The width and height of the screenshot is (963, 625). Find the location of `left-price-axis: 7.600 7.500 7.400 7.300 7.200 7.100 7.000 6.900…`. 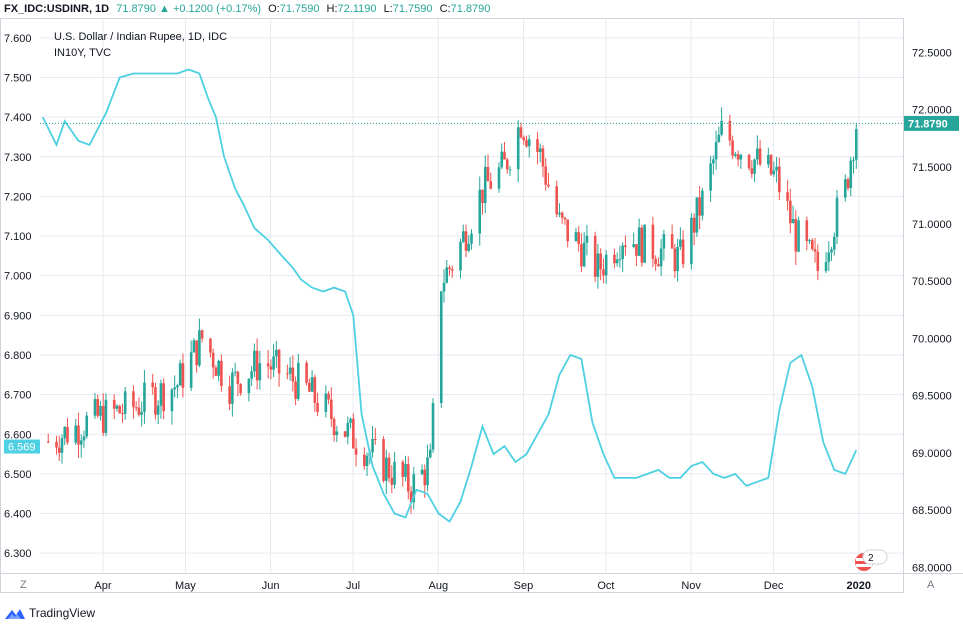

left-price-axis: 7.600 7.500 7.400 7.300 7.200 7.100 7.000 6.900… is located at coordinates (18, 296).